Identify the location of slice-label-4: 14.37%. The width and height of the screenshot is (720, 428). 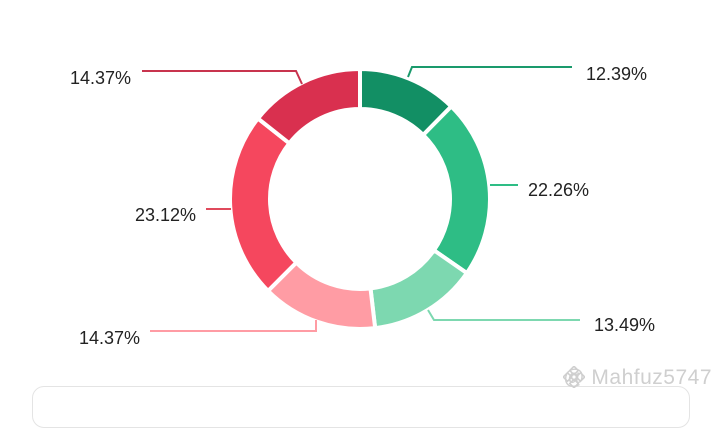
(109, 338).